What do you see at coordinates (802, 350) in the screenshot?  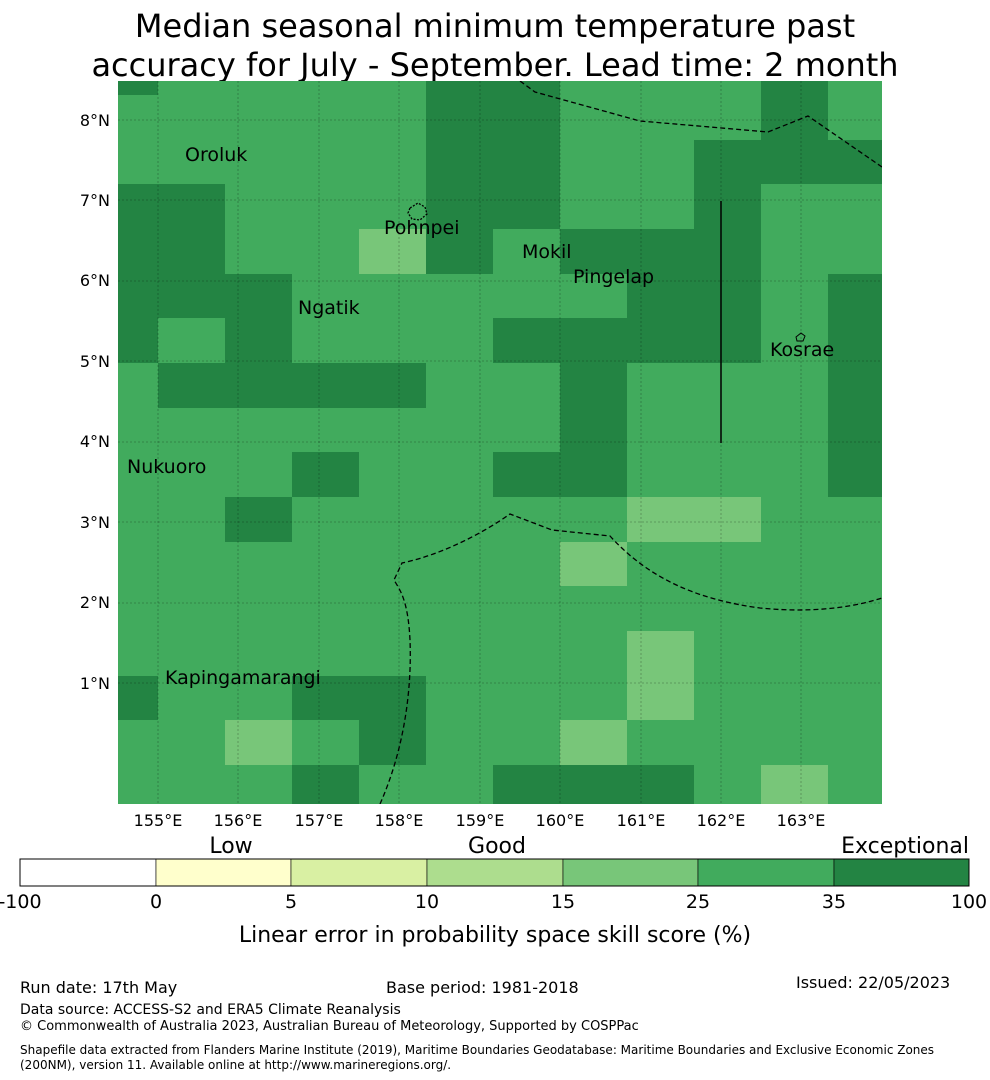 I see `place-label-kosrae: Kosrae` at bounding box center [802, 350].